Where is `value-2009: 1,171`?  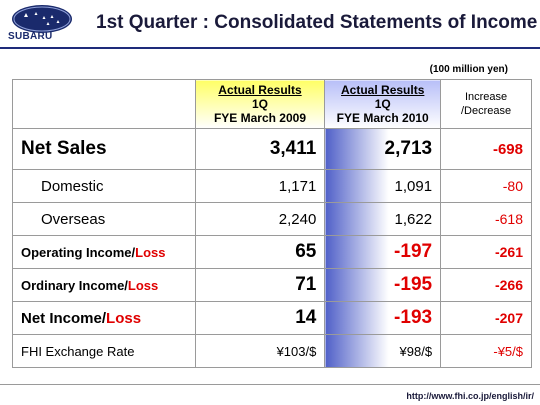
value-2009: 1,171 is located at coordinates (260, 186).